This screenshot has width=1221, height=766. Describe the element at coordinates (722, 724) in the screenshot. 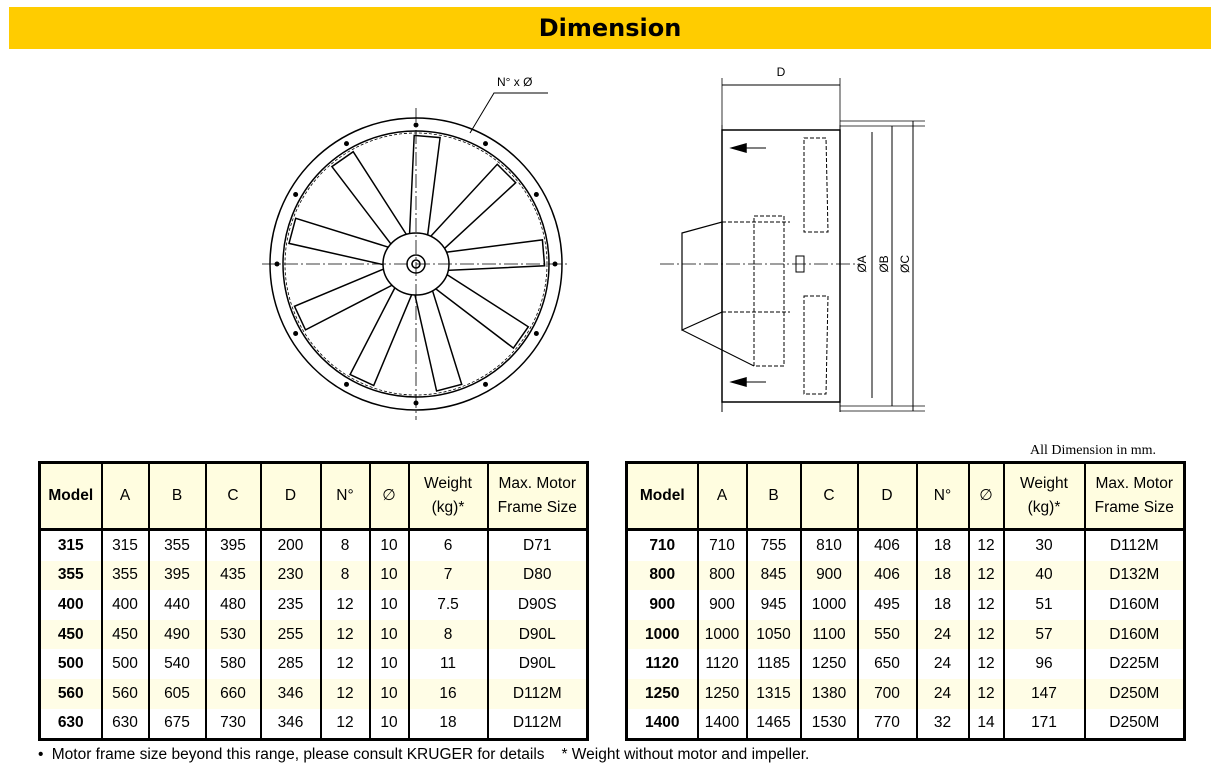

I see `table-cell: 1400` at that location.